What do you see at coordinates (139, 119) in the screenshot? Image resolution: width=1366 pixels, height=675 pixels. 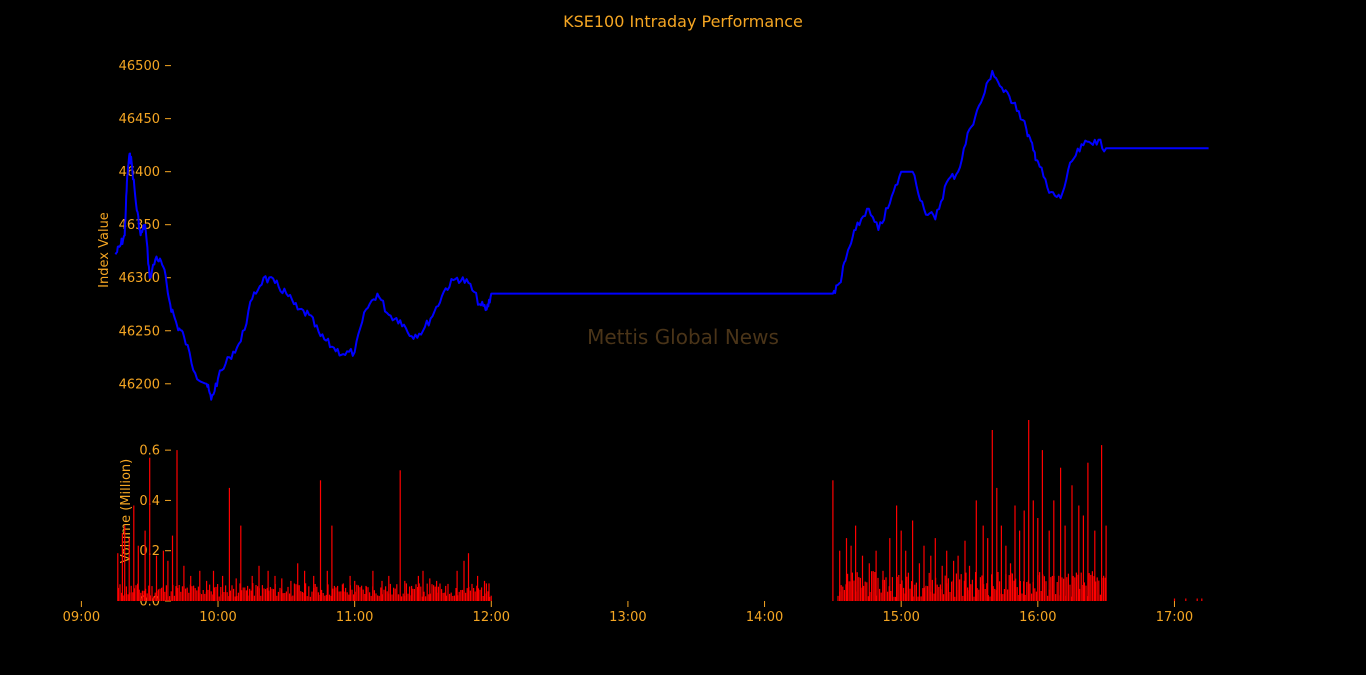 I see `price-y-tick-label: 46450` at bounding box center [139, 119].